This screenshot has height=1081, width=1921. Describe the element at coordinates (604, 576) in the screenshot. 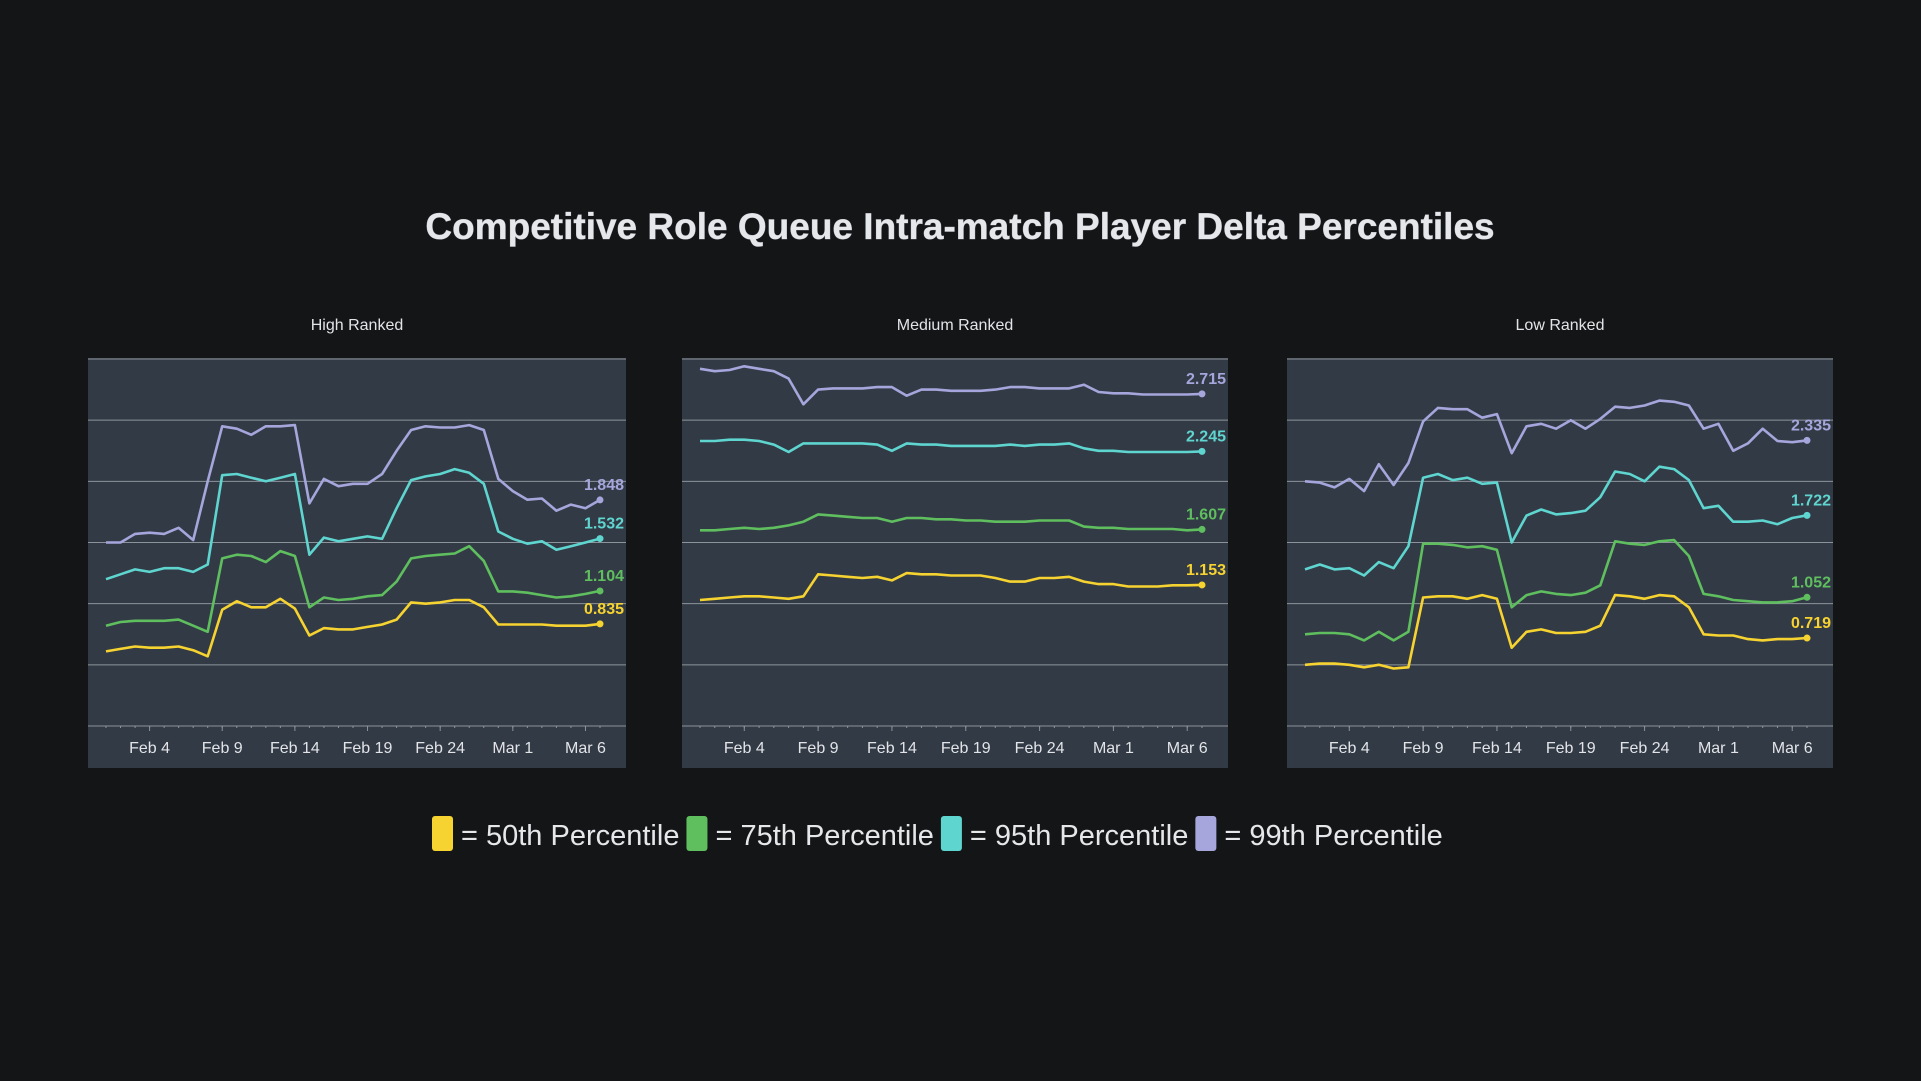

I see `series-end-label-p75: 1.104` at that location.